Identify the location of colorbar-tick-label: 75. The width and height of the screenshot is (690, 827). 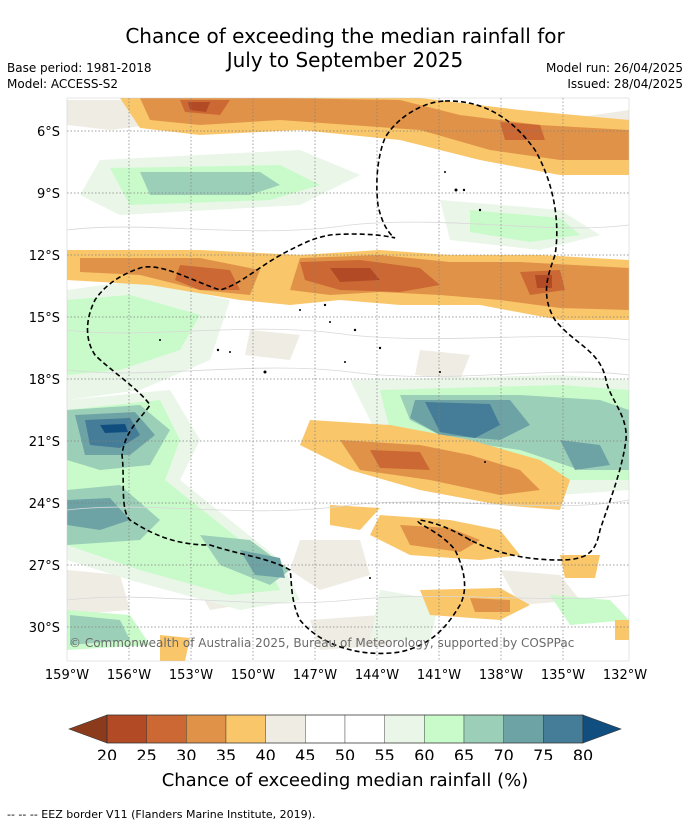
(543, 753).